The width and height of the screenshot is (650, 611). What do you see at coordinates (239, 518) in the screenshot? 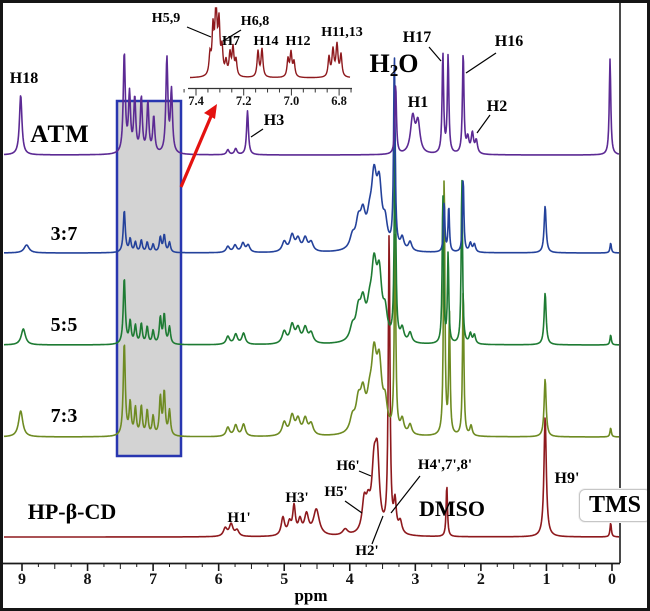
I see `peak-label-h1prime: H1'` at bounding box center [239, 518].